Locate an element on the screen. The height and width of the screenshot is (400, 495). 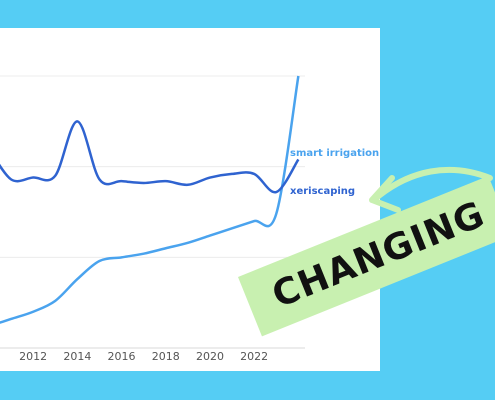
x-tick-label: 2016 is located at coordinates (122, 356).